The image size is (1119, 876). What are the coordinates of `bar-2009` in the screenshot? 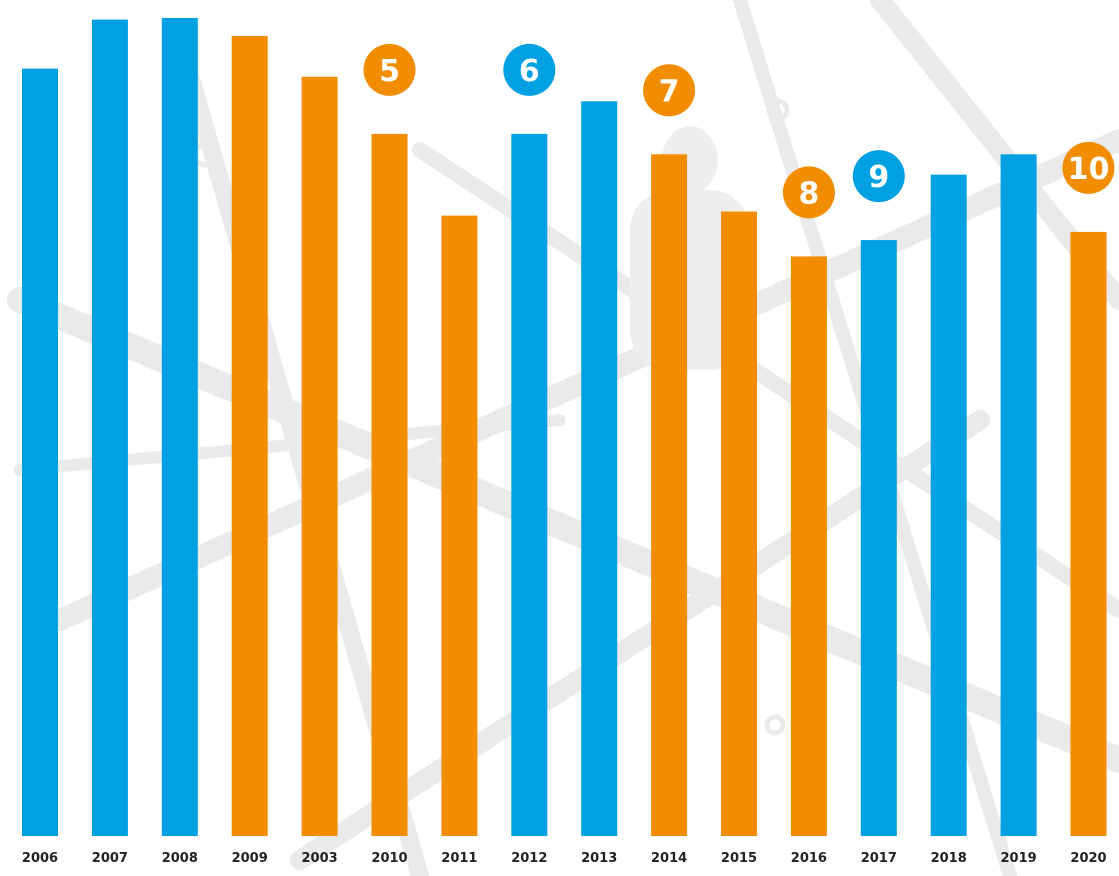 It's located at (249, 436).